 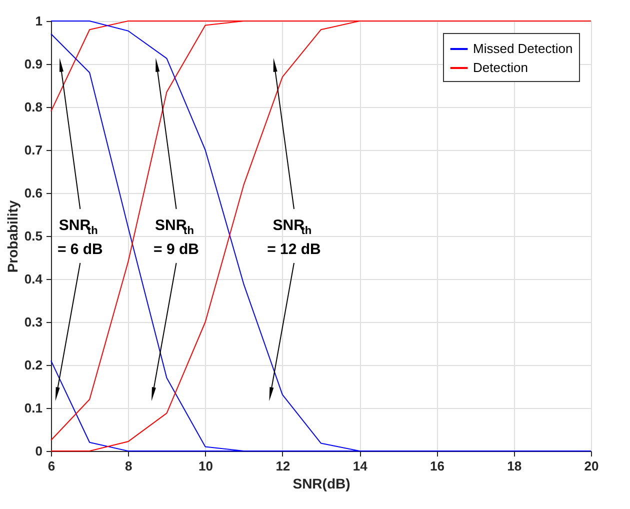 I want to click on x-tick-label: 12, so click(x=283, y=466).